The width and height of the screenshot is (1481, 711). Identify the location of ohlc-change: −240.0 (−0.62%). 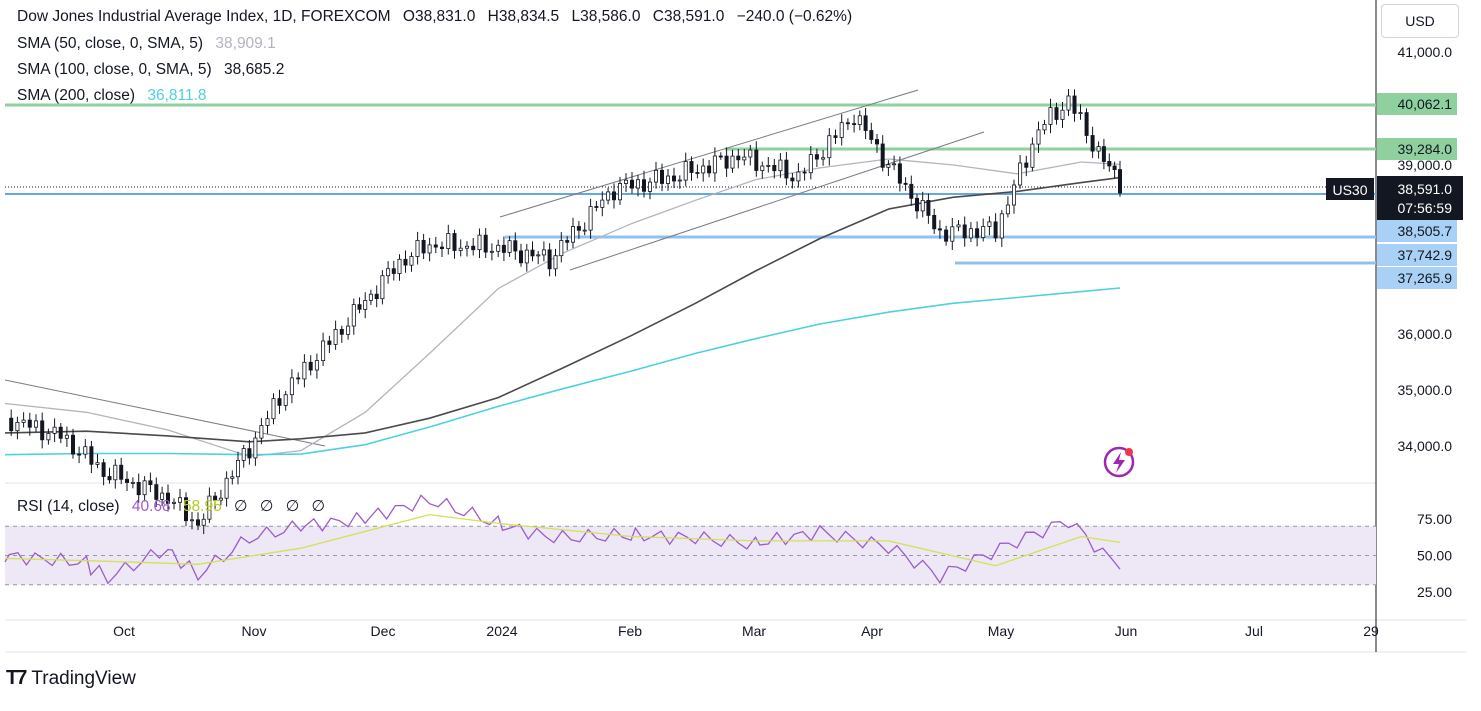
(794, 16).